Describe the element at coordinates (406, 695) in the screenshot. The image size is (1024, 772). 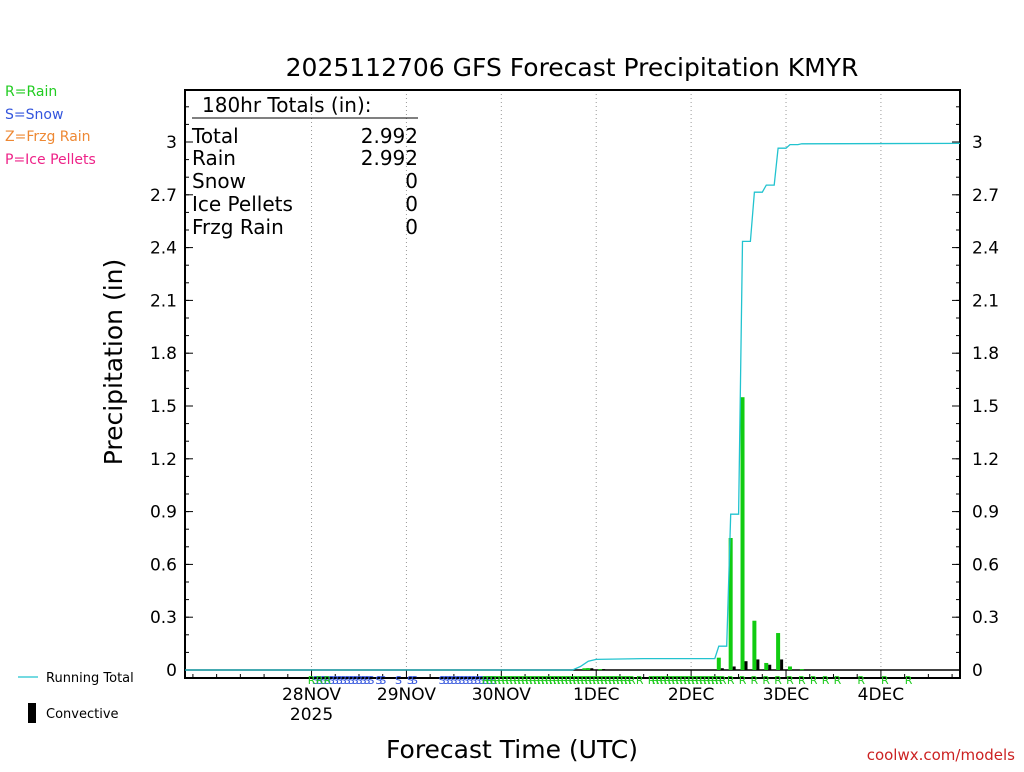
I see `x-tick-label: 29NOV` at that location.